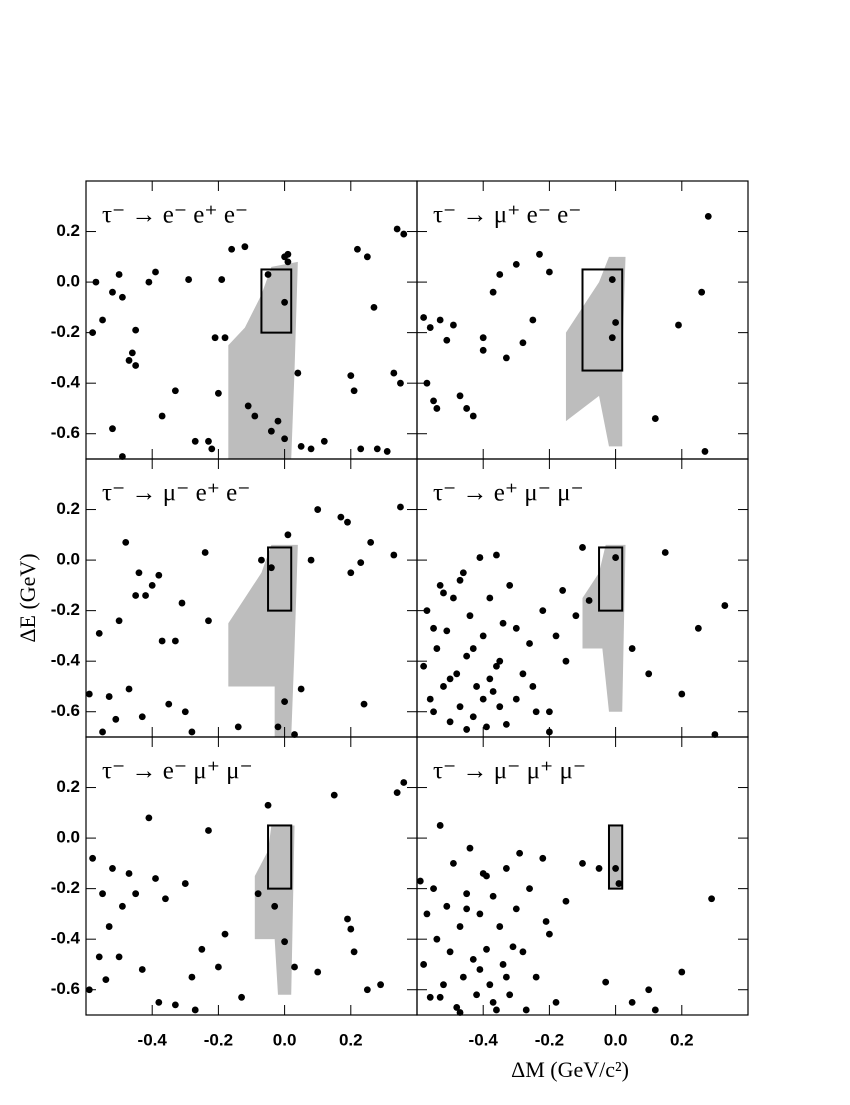 This screenshot has width=850, height=1105. Describe the element at coordinates (65, 988) in the screenshot. I see `y-tick-label: -0.6` at that location.